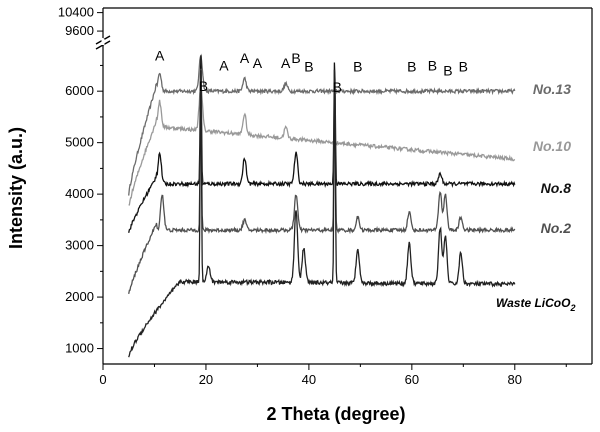 Image resolution: width=600 pixels, height=432 pixels. Describe the element at coordinates (309, 379) in the screenshot. I see `x-tick-label: 40` at that location.